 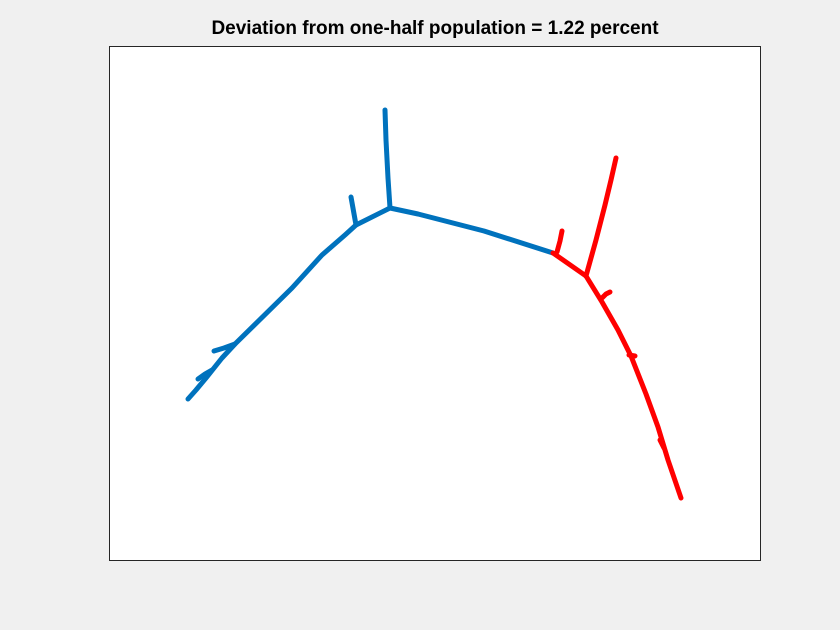 I want to click on series-red, so click(x=617, y=328).